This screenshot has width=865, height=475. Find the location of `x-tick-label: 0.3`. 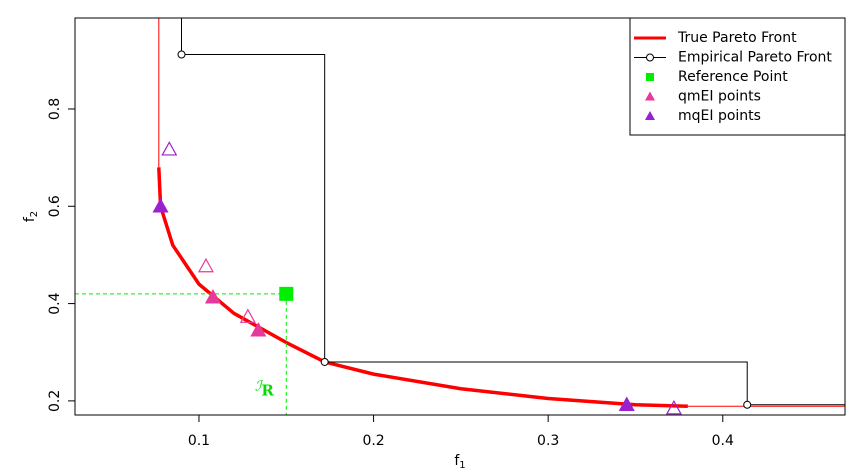

x-tick-label: 0.3 is located at coordinates (548, 441).